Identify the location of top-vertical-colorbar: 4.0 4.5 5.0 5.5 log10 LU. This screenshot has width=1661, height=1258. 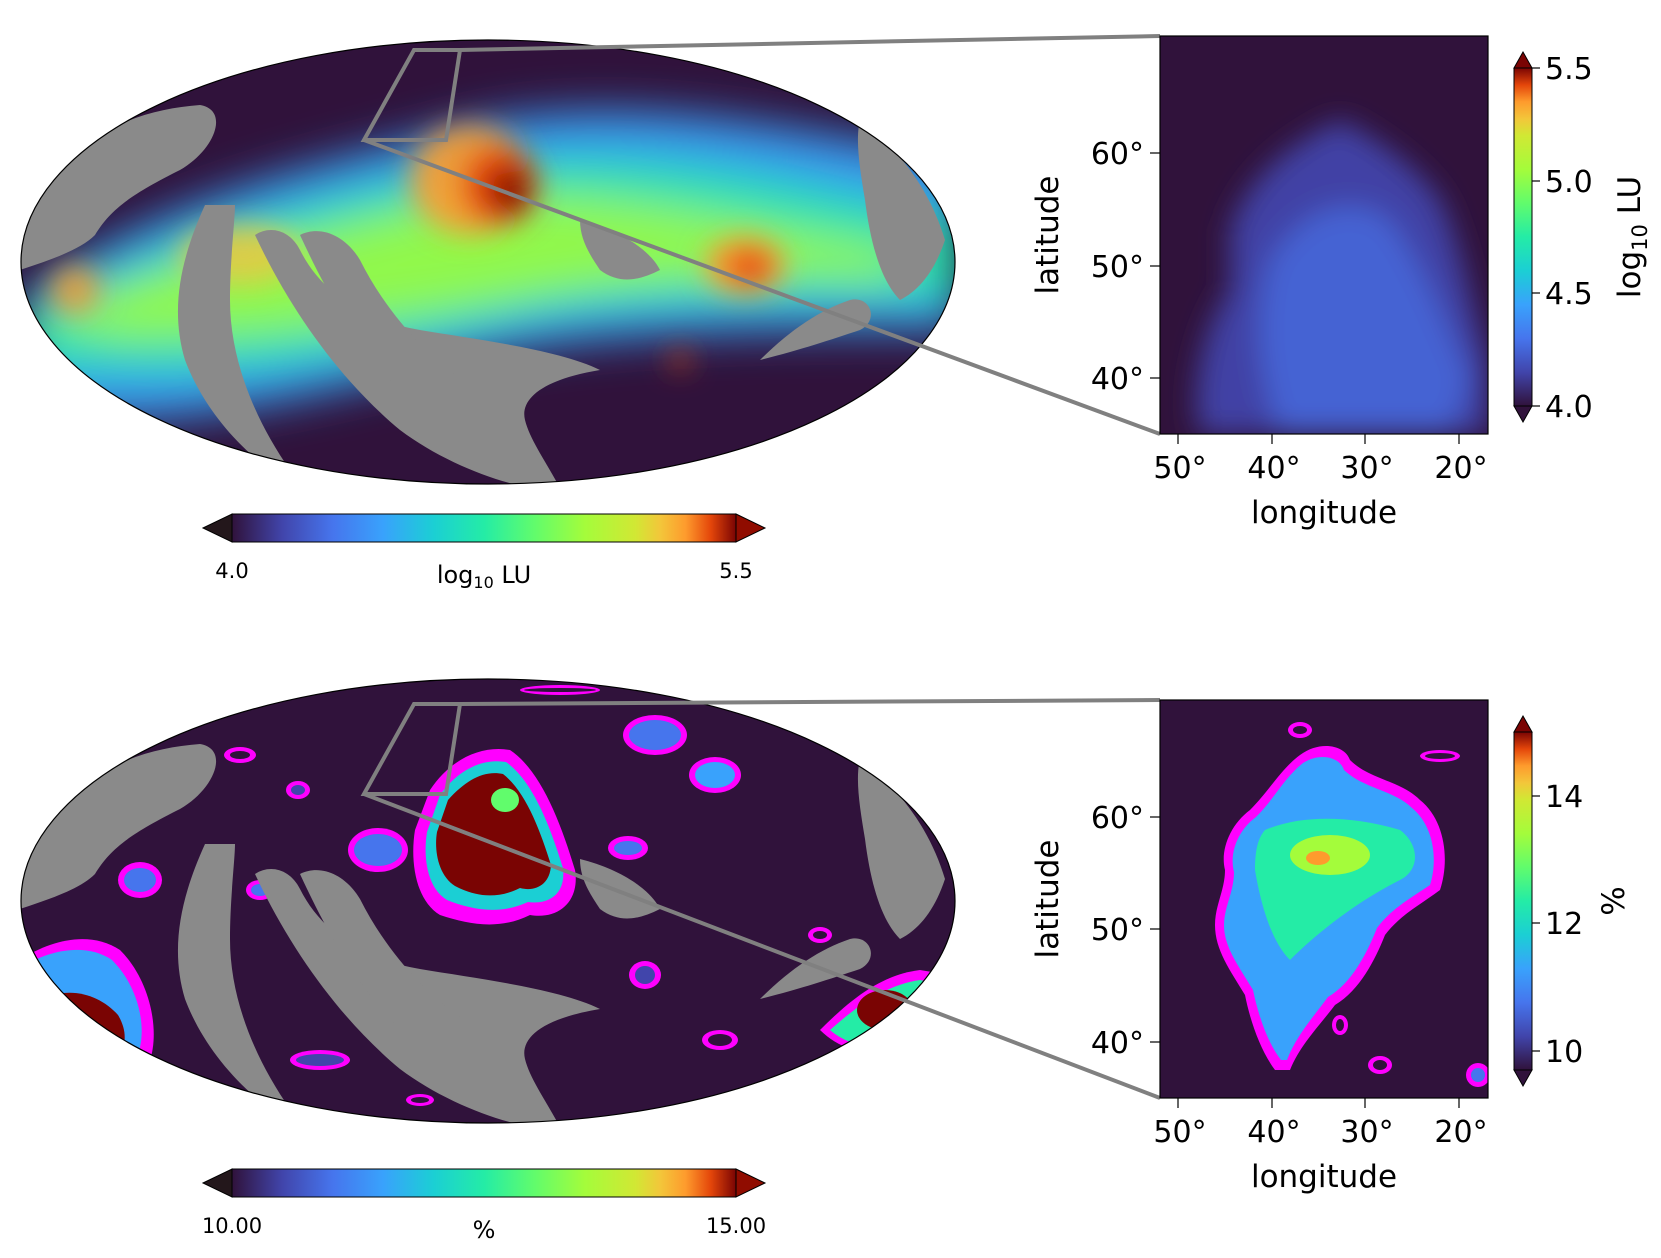
(1582, 237).